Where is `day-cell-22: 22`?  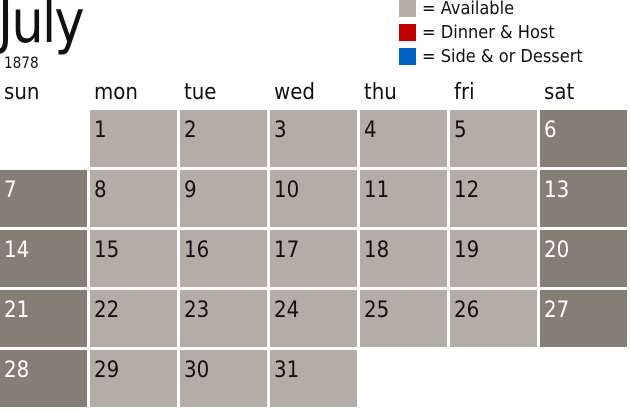 day-cell-22: 22 is located at coordinates (133, 318).